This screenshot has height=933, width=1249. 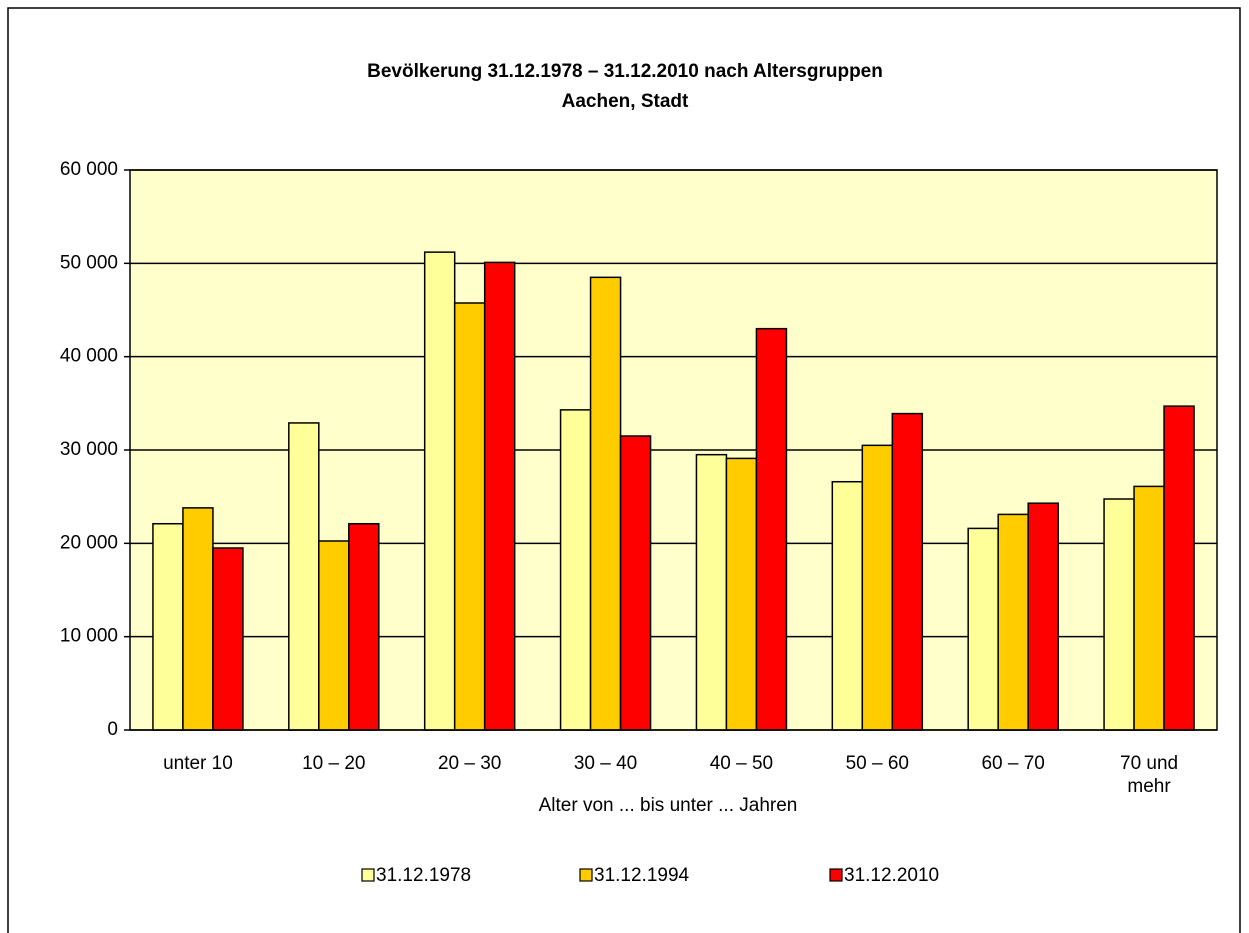 I want to click on y-tick-label: 60 000, so click(x=89, y=169).